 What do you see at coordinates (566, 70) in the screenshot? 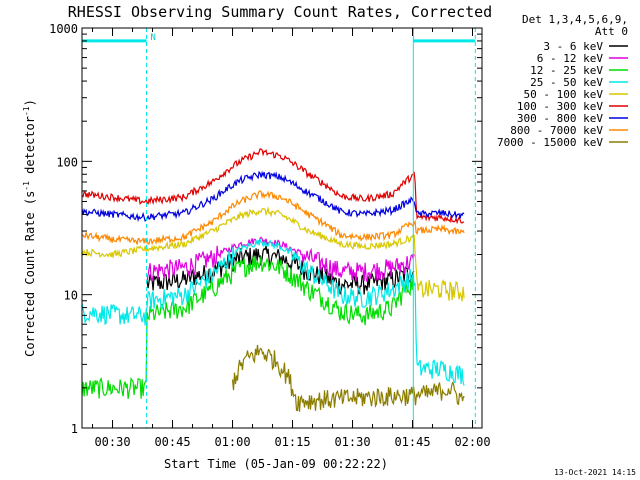
I see `legend-label-2: 12 - 25 keV` at bounding box center [566, 70].